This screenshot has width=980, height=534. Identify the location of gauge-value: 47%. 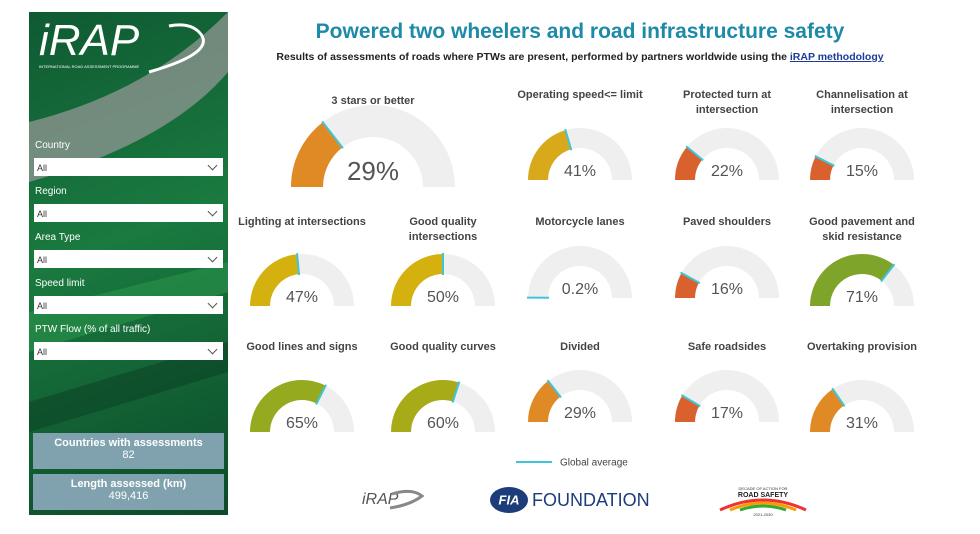
(302, 297).